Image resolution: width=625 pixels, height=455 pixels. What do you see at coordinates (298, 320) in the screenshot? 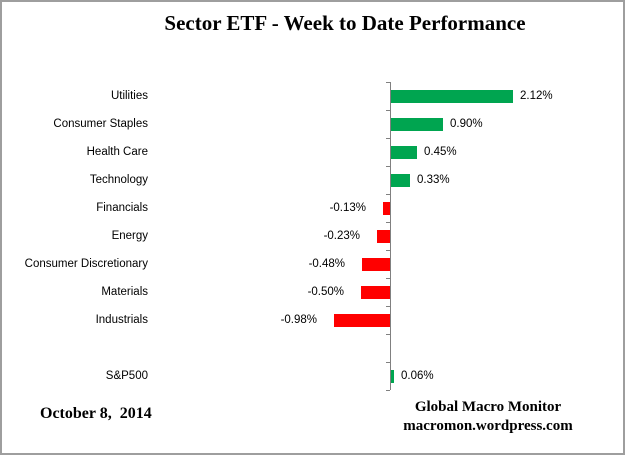
I see `value-label: -0.98%` at bounding box center [298, 320].